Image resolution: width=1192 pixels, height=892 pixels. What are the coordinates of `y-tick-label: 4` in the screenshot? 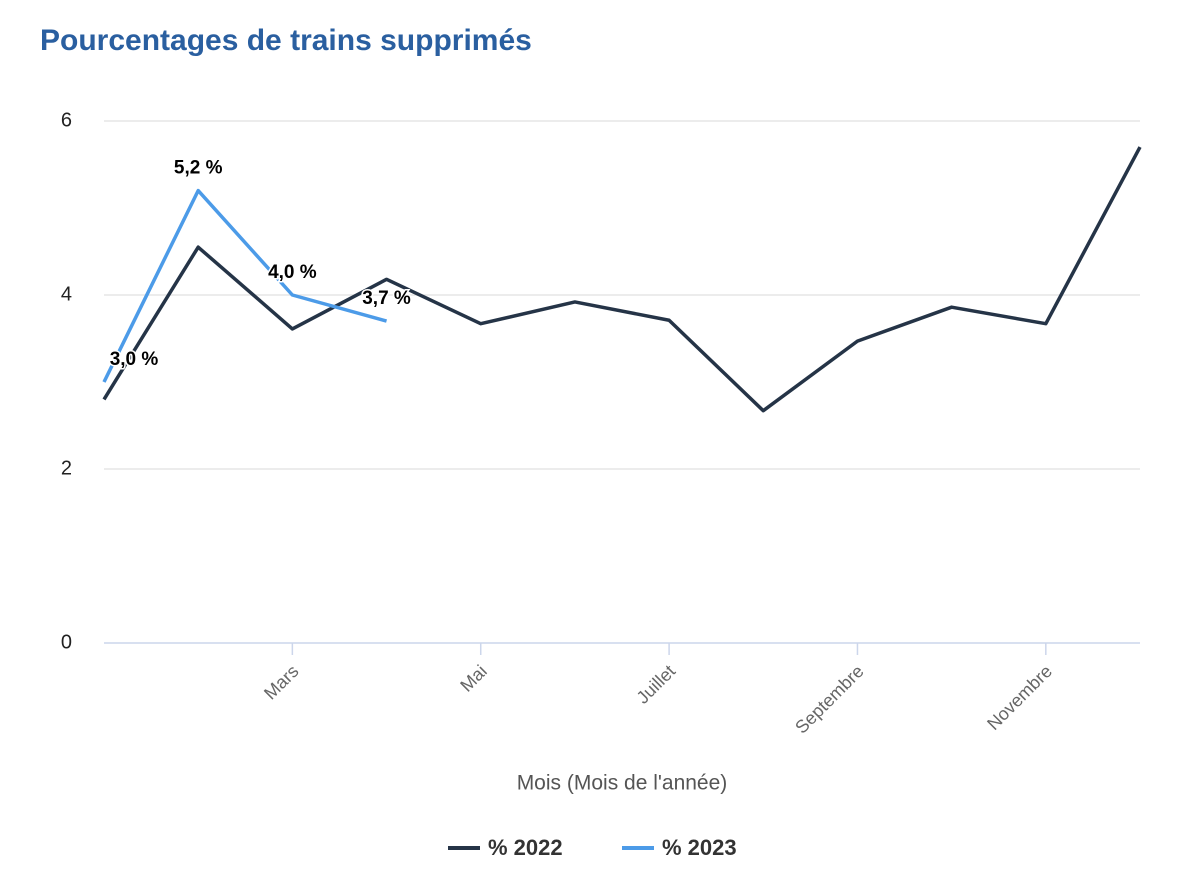 It's located at (66, 294).